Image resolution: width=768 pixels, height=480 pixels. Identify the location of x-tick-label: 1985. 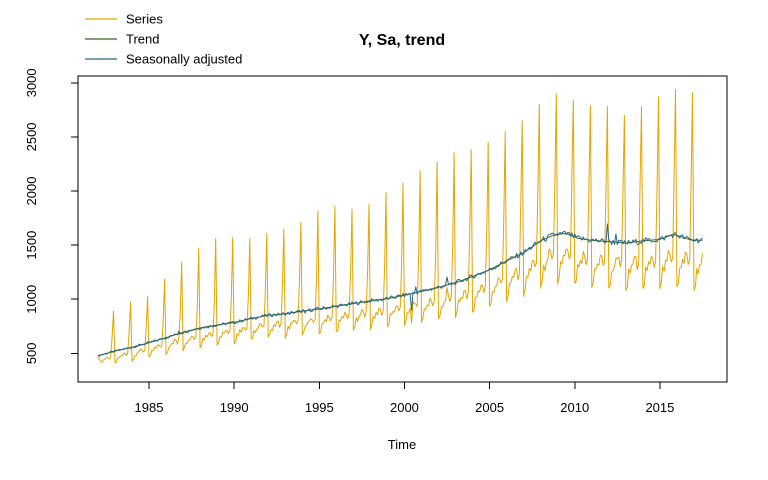
(149, 407).